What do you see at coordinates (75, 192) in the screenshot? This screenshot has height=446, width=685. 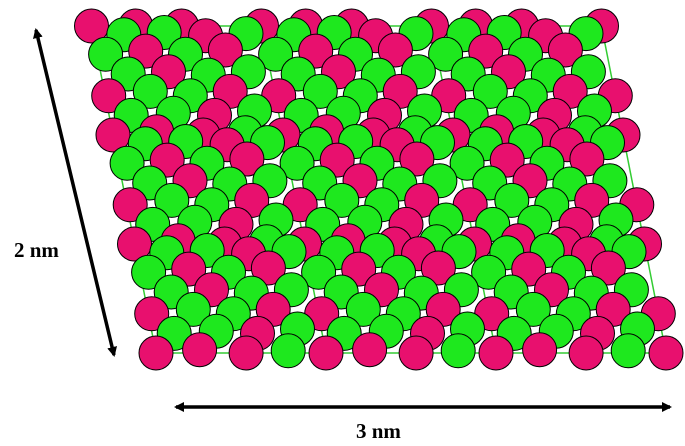 I see `vertical-dimension-arrow` at bounding box center [75, 192].